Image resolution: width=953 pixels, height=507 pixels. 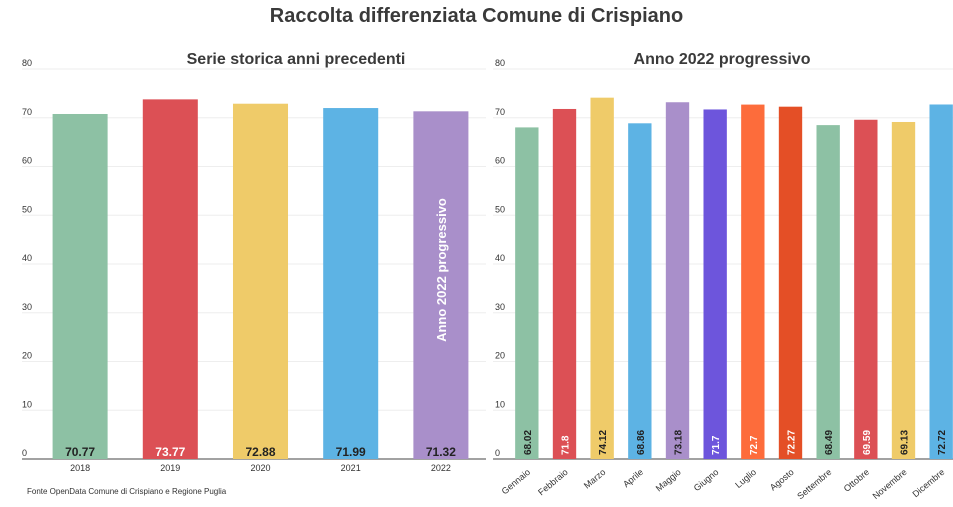 What do you see at coordinates (640, 291) in the screenshot?
I see `right-bar-Aprile` at bounding box center [640, 291].